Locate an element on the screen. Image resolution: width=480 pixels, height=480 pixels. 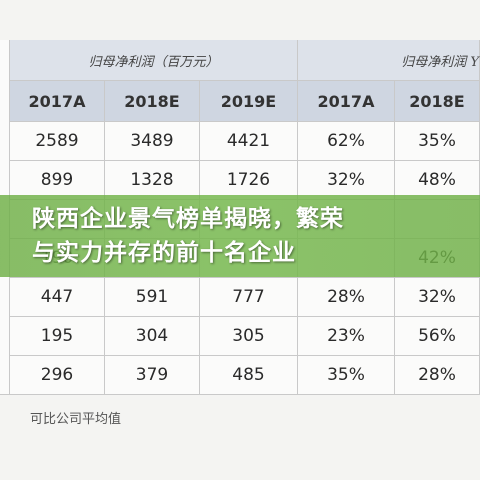
table-cell: 591 is located at coordinates (152, 297).